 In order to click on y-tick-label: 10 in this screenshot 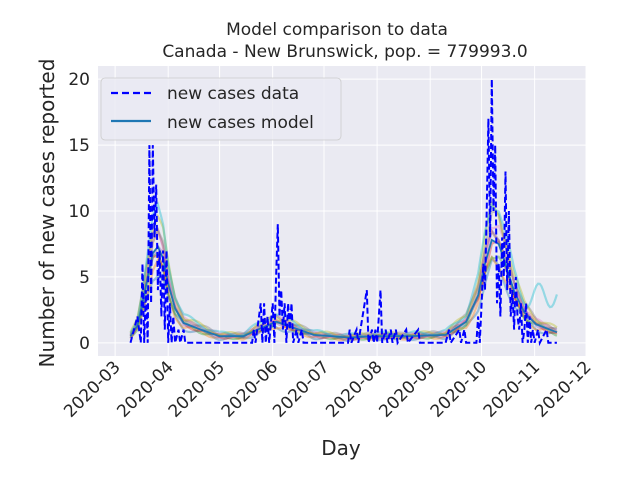, I will do `click(79, 212)`.